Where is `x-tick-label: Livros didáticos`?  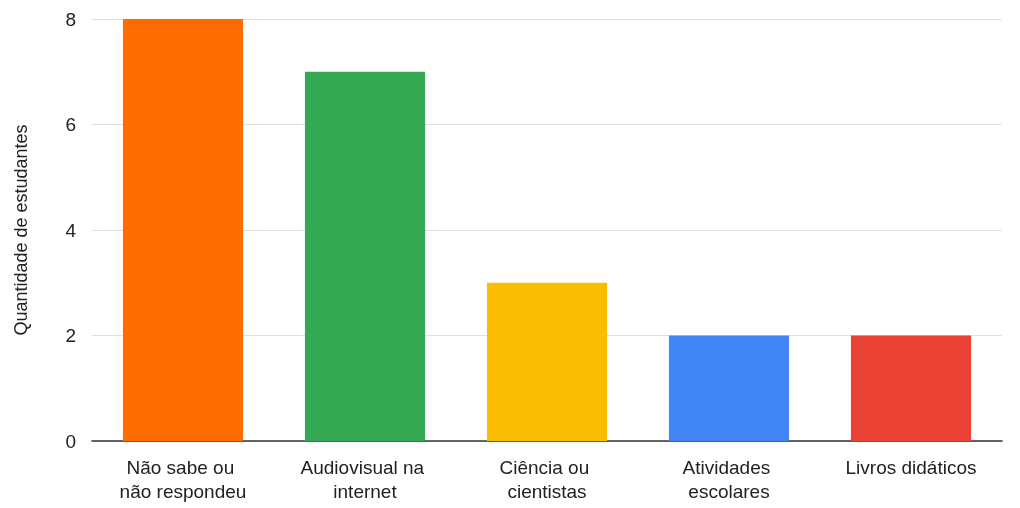 x-tick-label: Livros didáticos is located at coordinates (911, 467).